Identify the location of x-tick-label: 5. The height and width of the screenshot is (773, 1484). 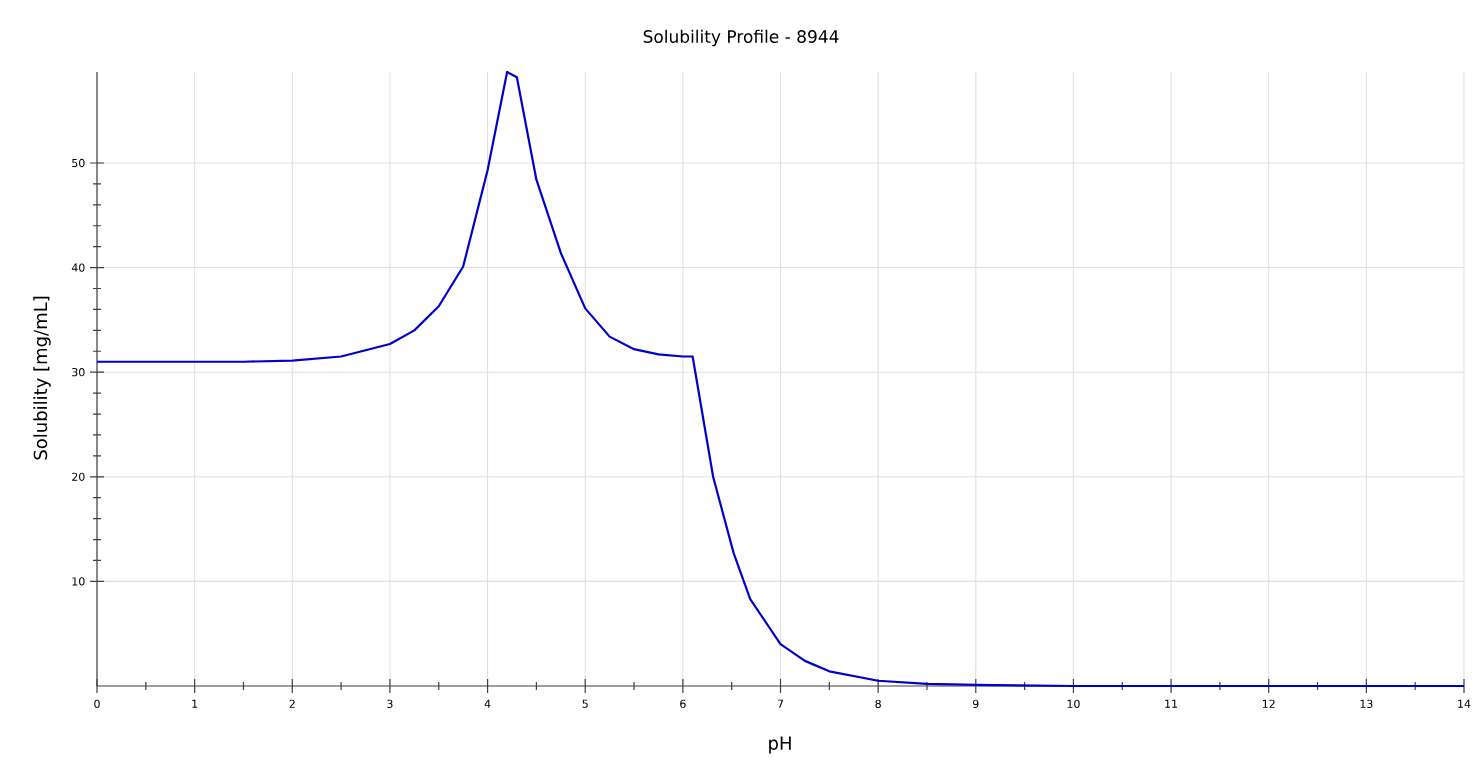
(585, 703).